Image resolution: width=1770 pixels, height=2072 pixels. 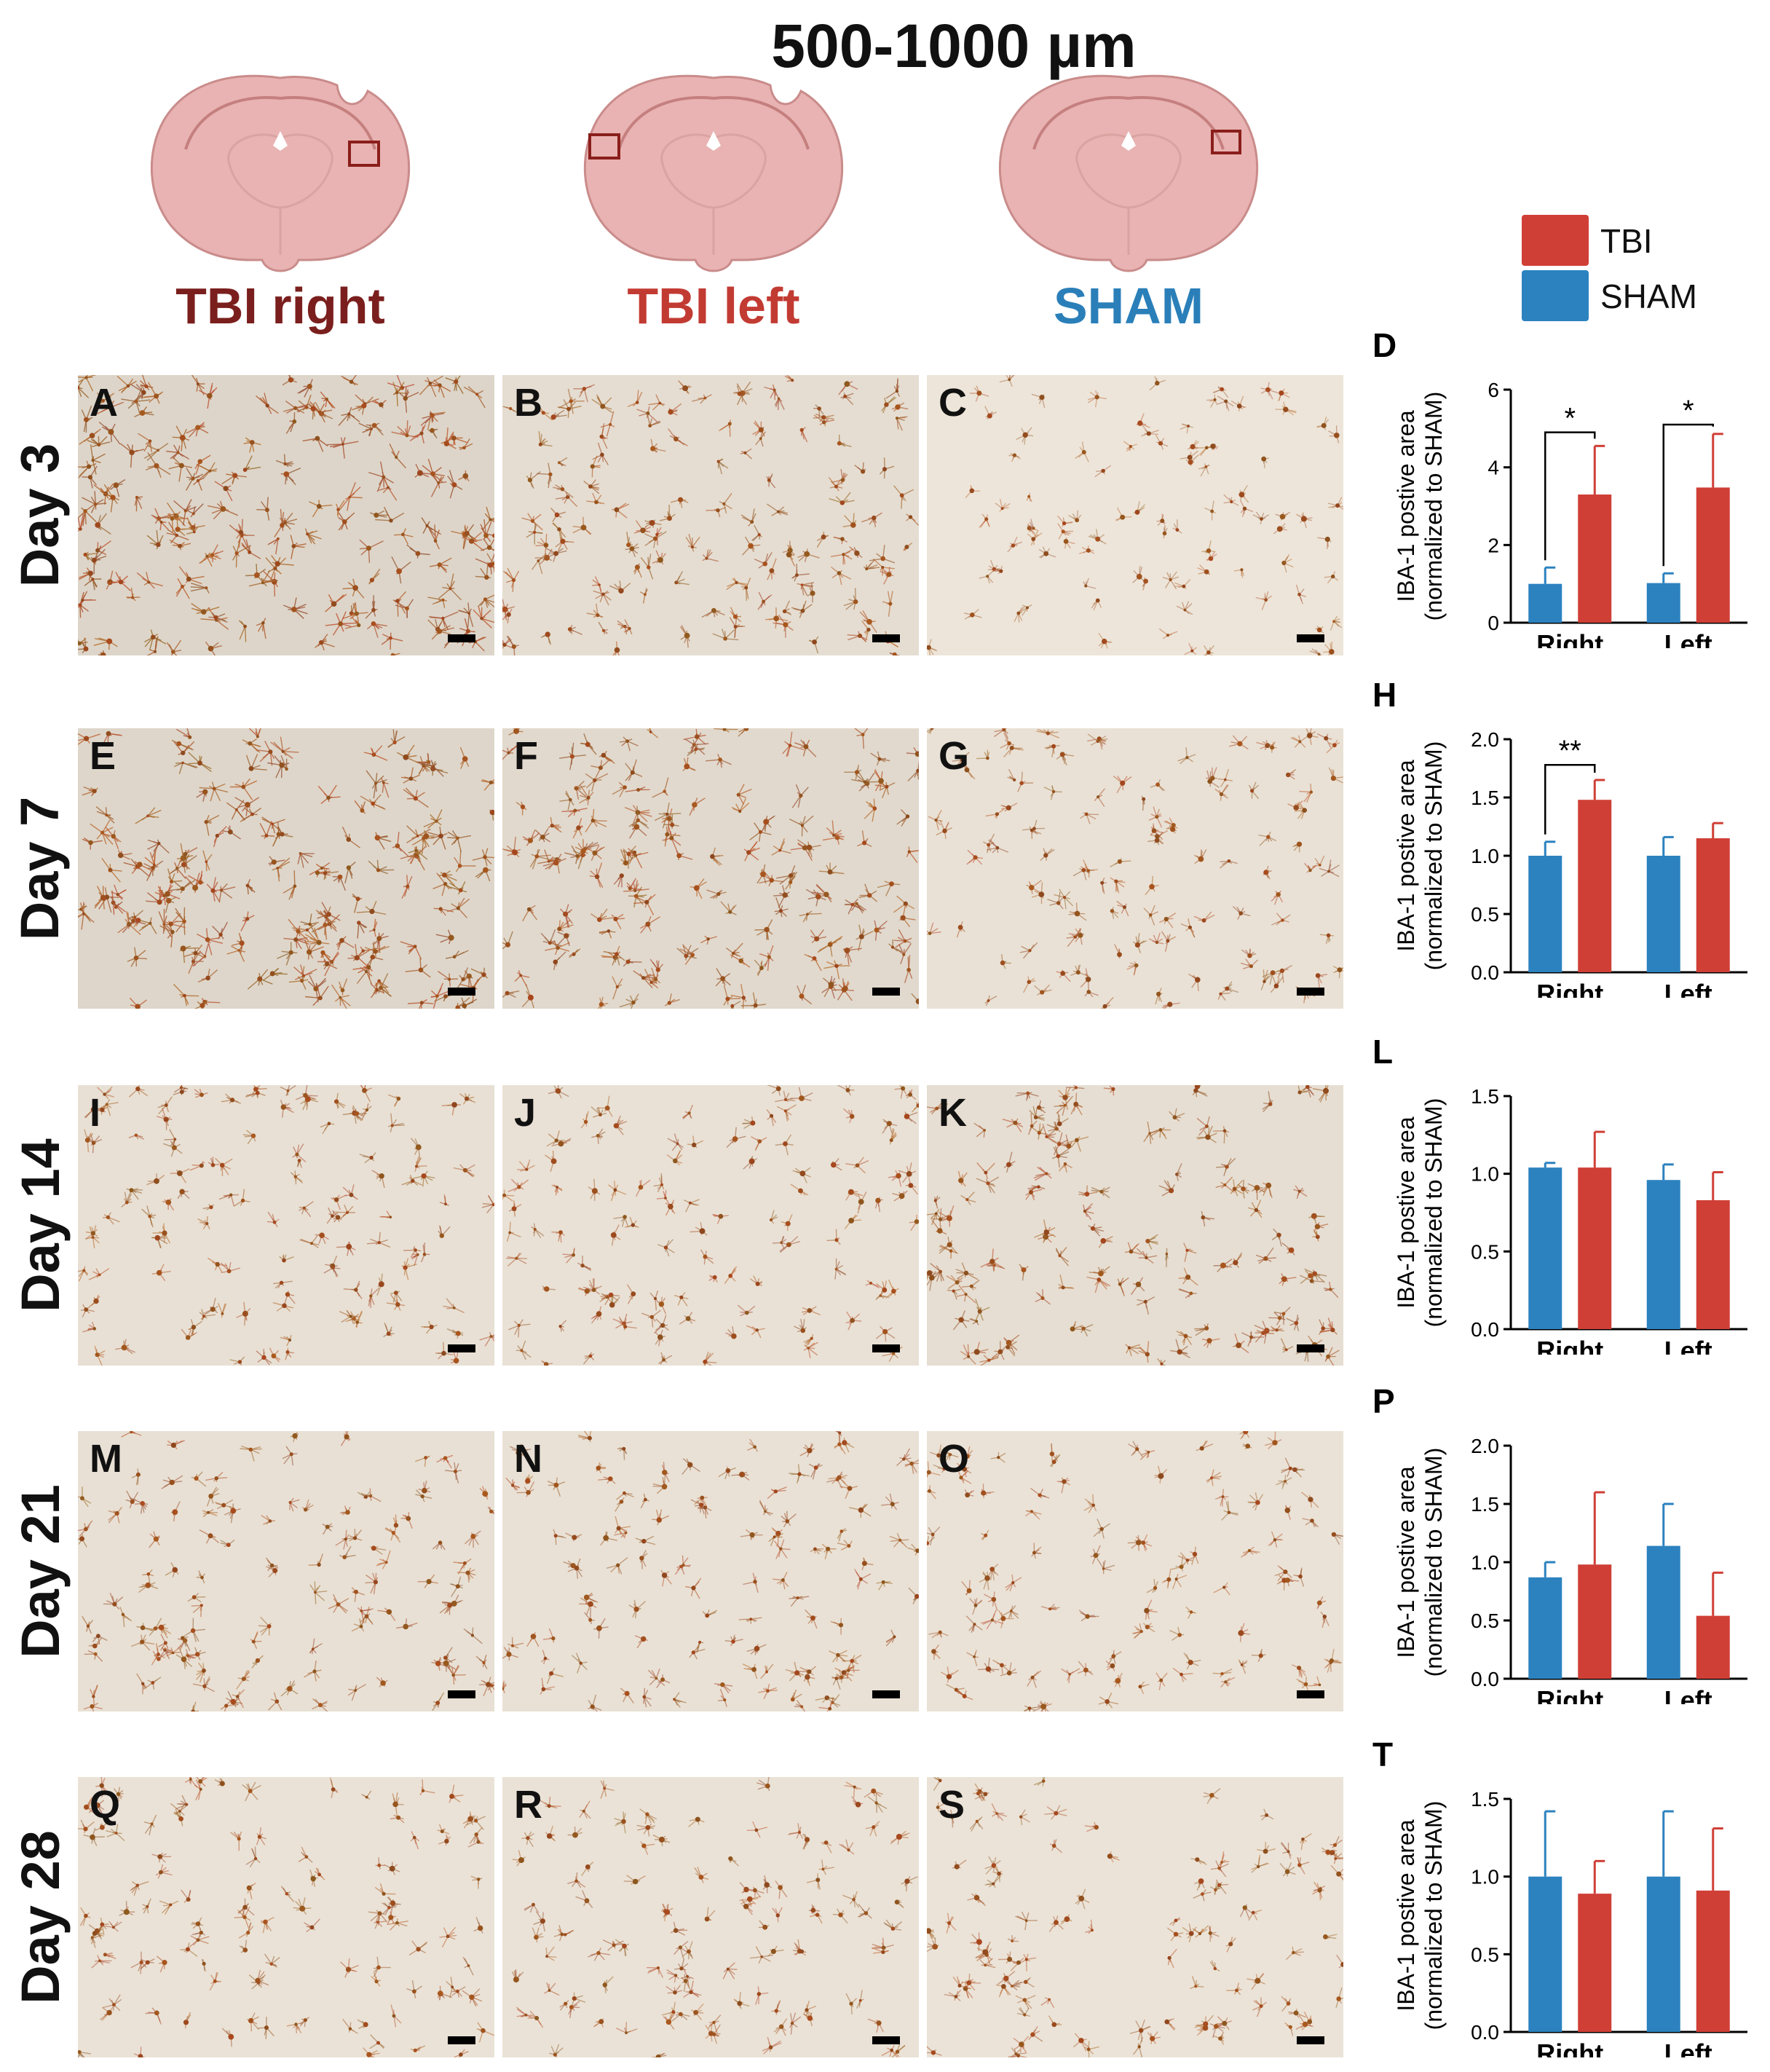 I want to click on legend-item-sham: SHAM, so click(x=1638, y=295).